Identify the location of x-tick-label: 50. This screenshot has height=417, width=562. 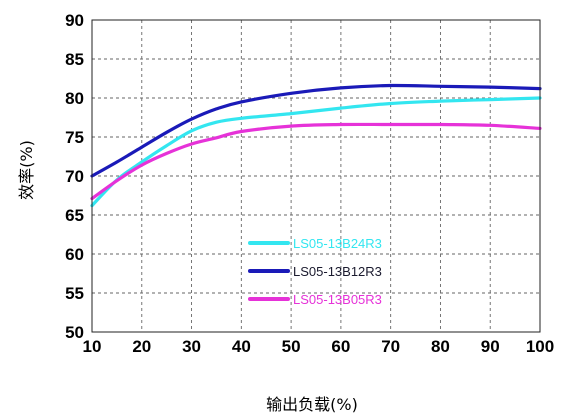
(291, 346).